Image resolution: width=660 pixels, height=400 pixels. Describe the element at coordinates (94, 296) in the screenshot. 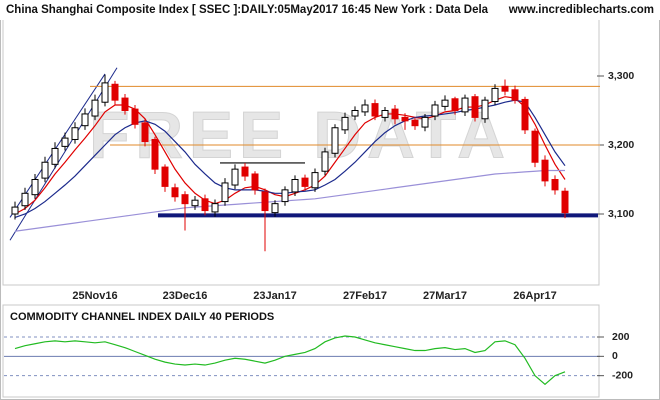

I see `x-tick-label: 25Nov16` at that location.